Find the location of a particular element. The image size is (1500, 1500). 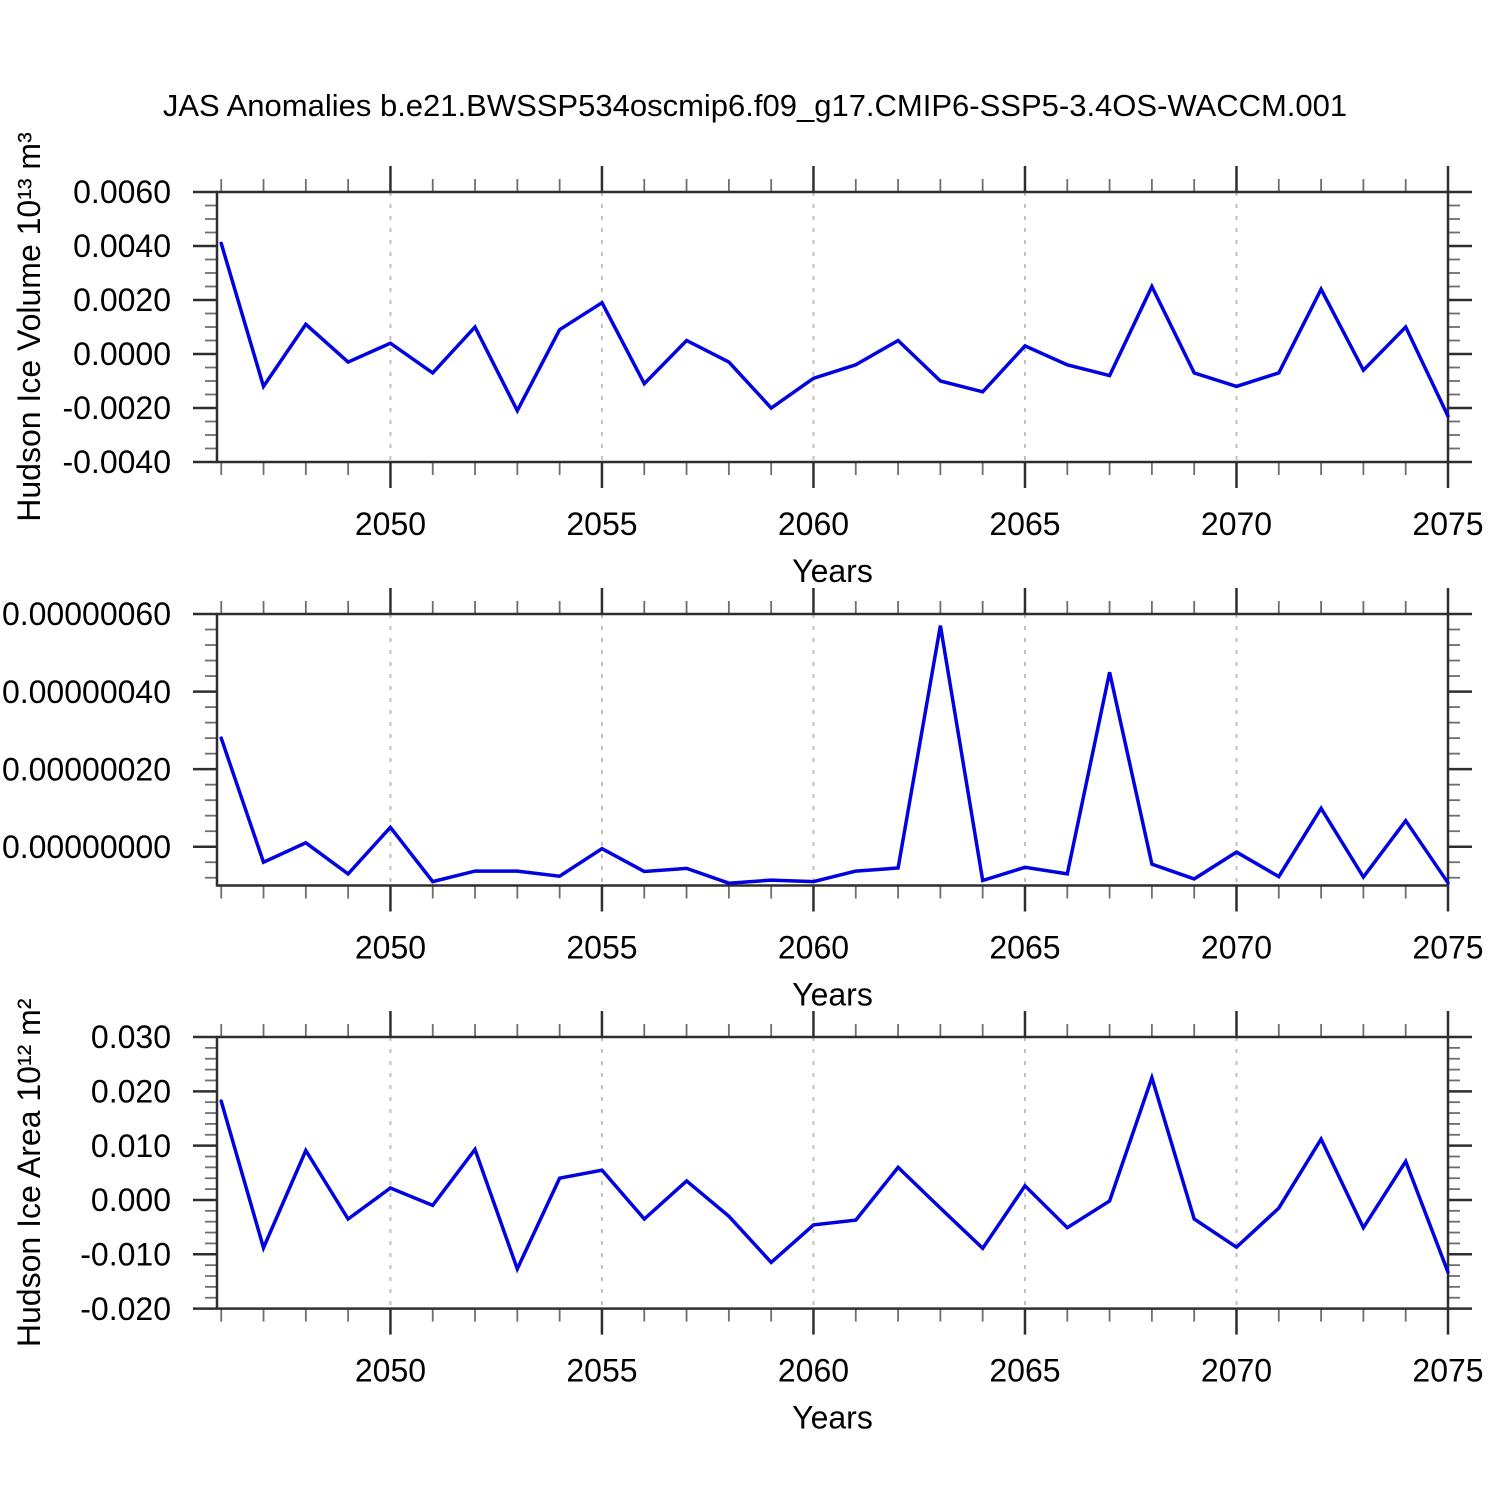

y-tick-label: -0.010 is located at coordinates (125, 1254).